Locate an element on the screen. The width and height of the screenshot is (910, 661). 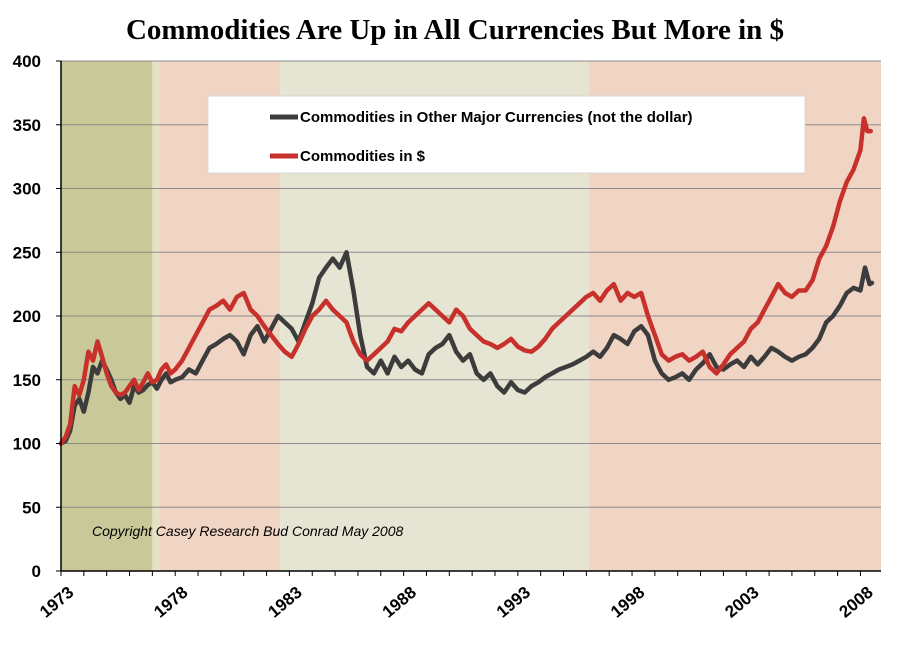
y-tick-label-150: 150 is located at coordinates (27, 380).